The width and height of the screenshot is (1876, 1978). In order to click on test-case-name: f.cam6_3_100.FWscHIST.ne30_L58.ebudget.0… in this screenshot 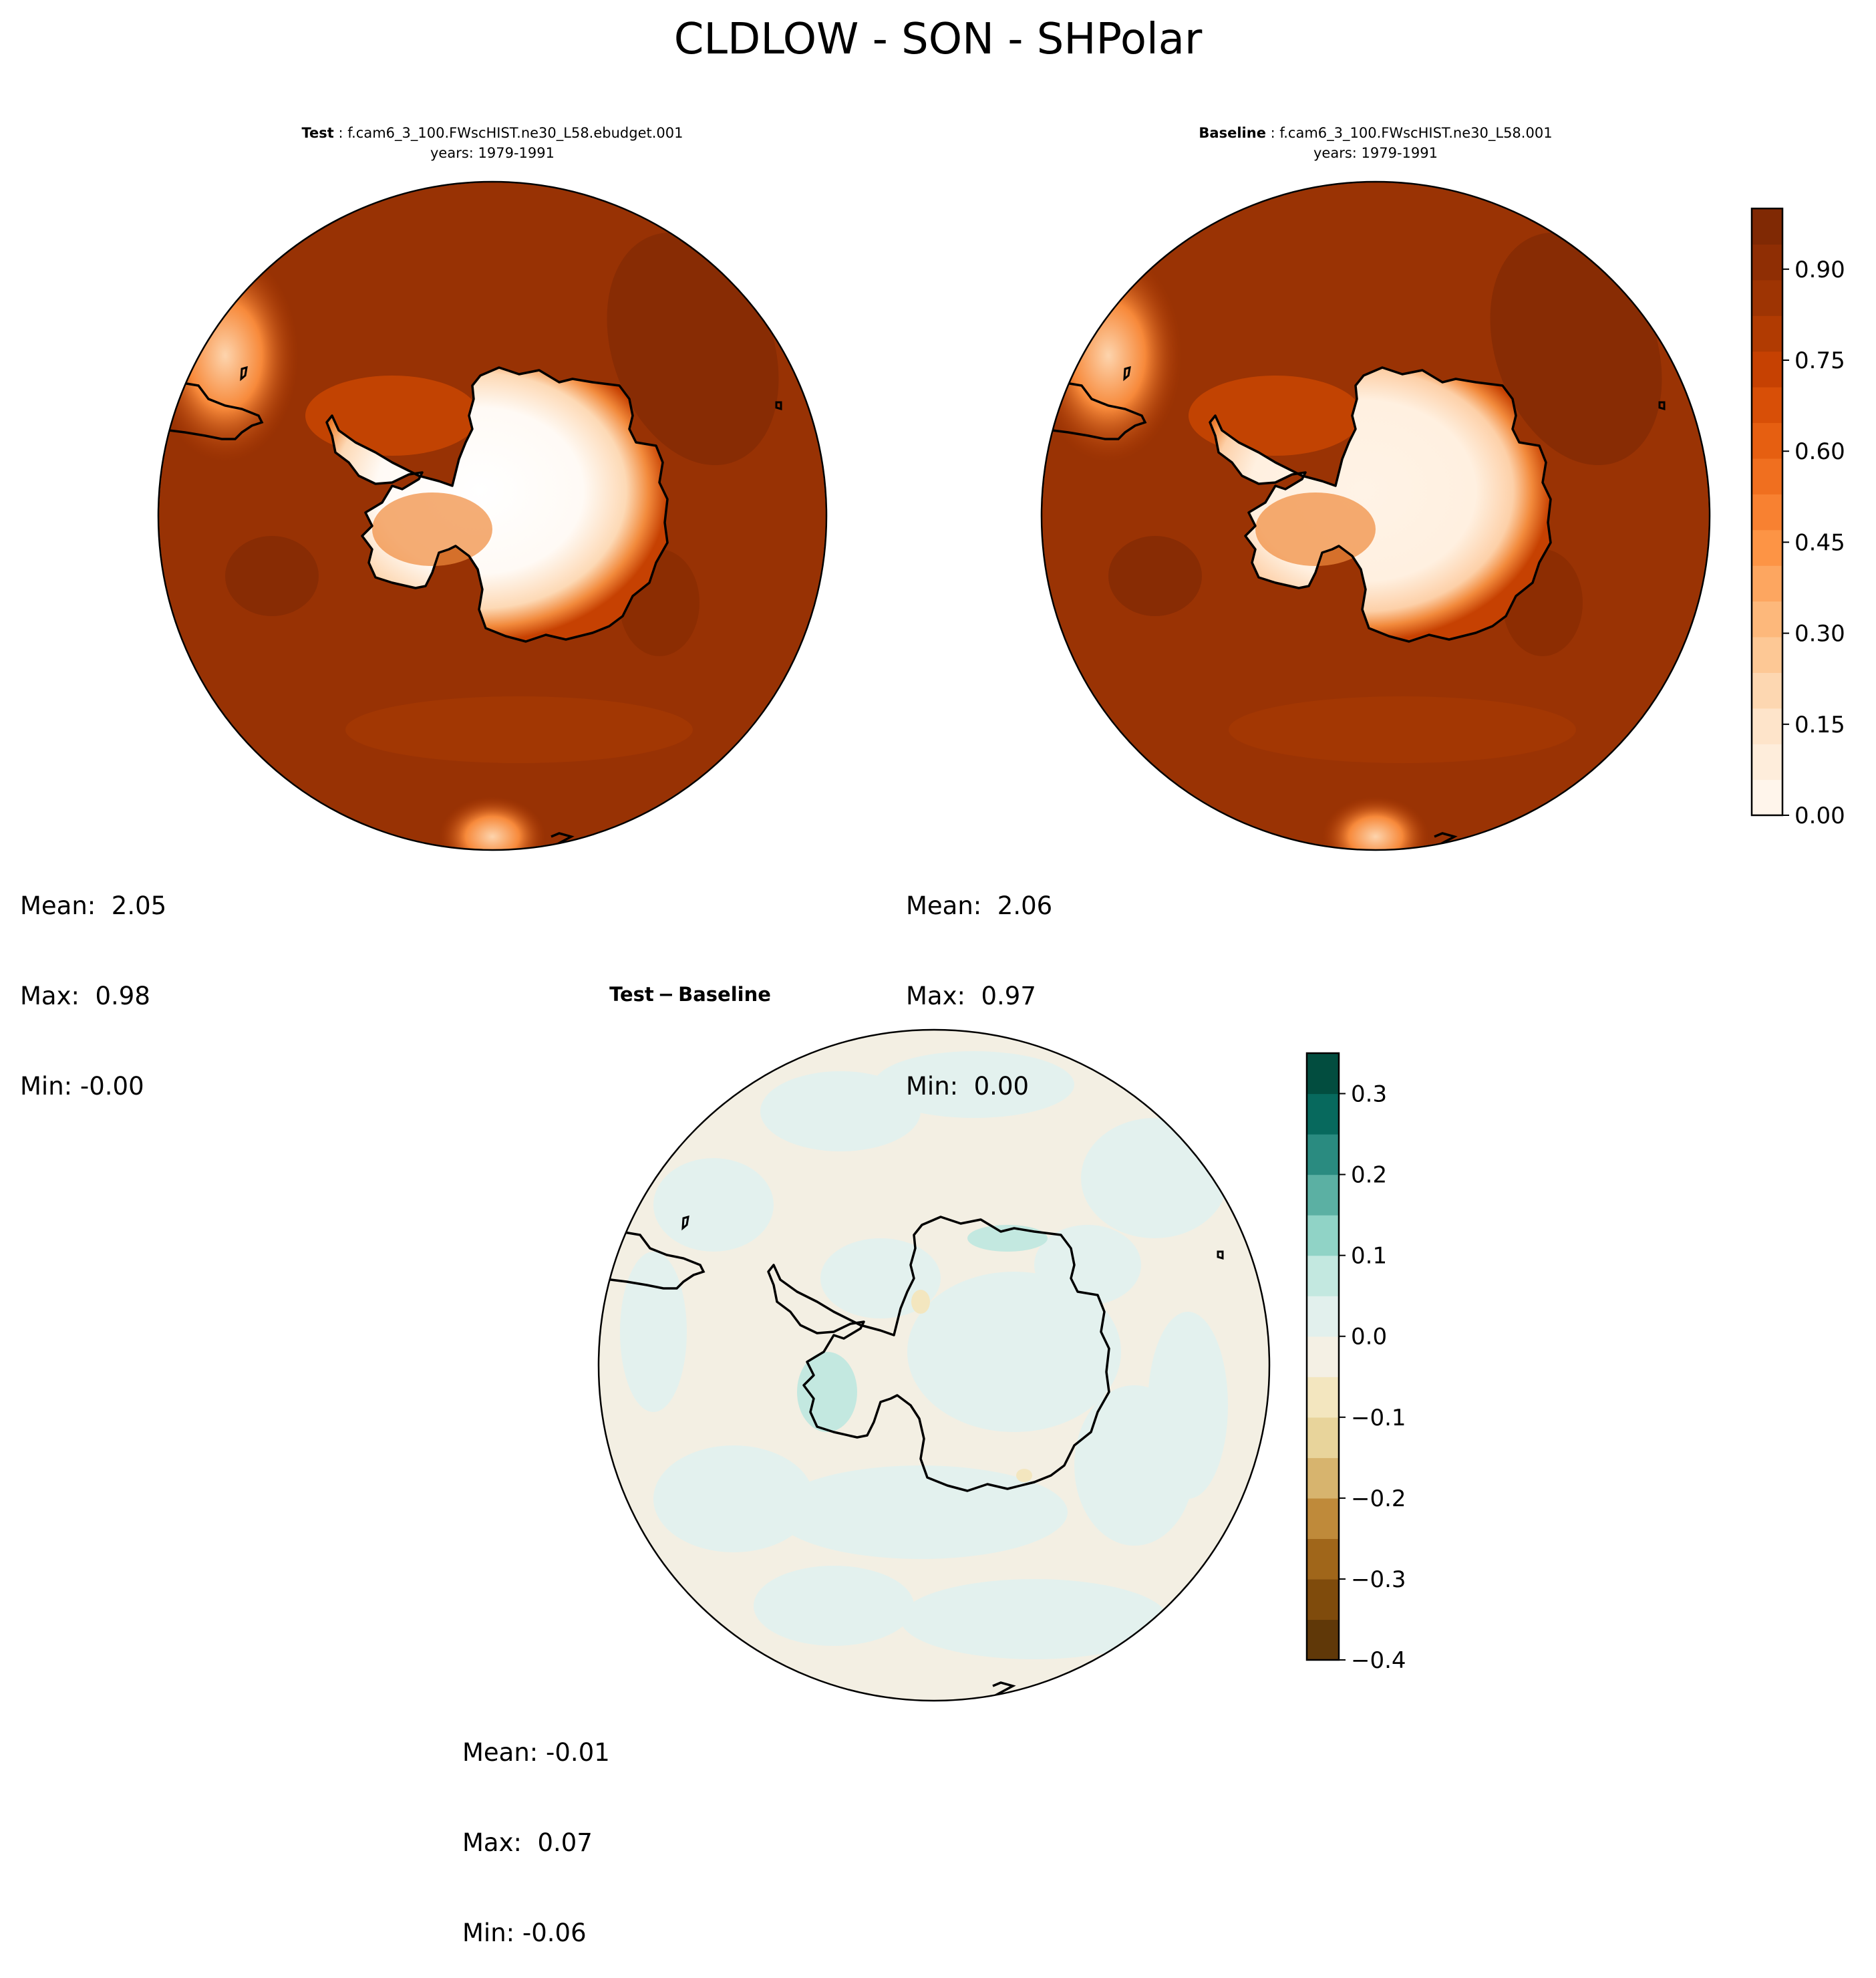, I will do `click(515, 133)`.